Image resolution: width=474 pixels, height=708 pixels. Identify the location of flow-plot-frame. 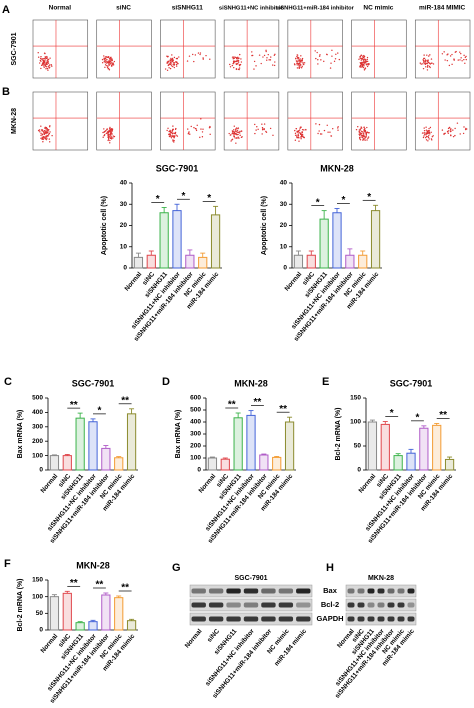
(442, 121).